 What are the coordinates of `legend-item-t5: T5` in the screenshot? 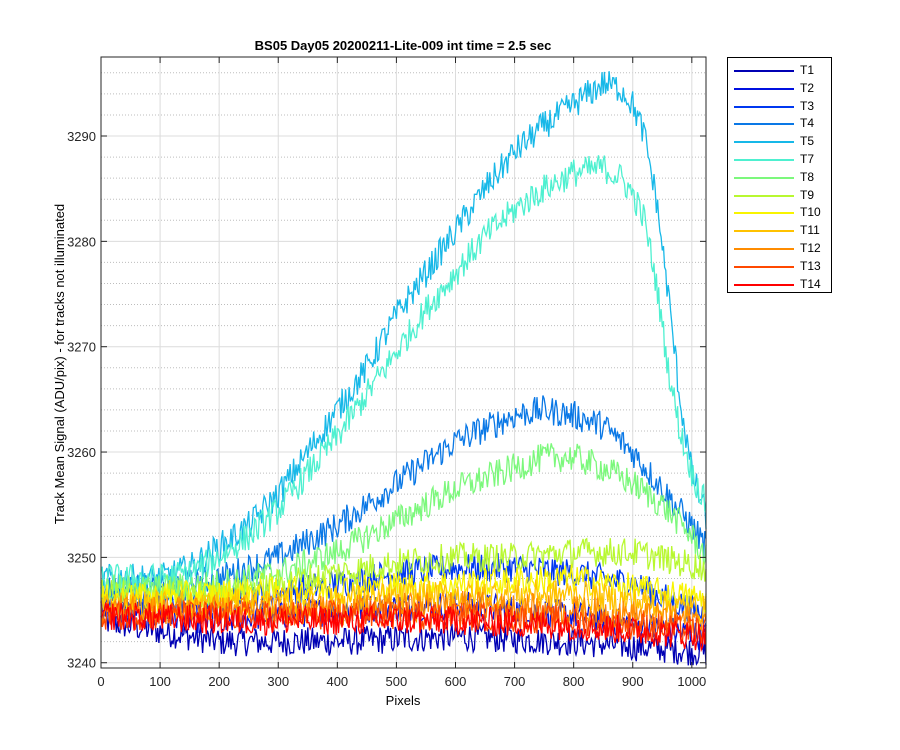 It's located at (779, 142).